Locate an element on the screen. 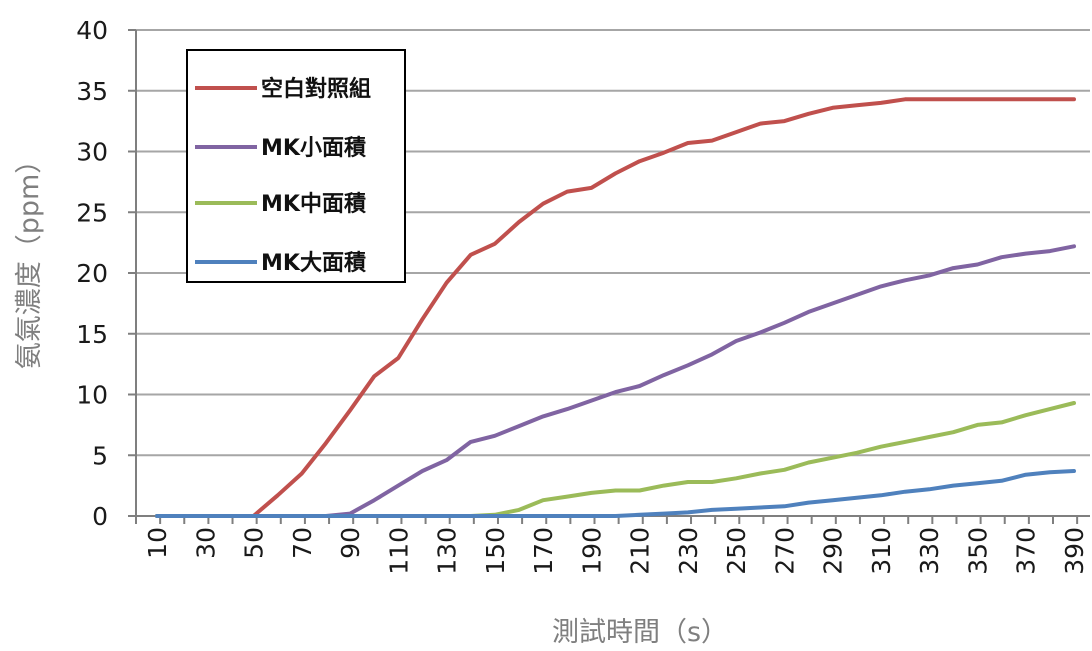  y-tick-label: 35 is located at coordinates (92, 91).